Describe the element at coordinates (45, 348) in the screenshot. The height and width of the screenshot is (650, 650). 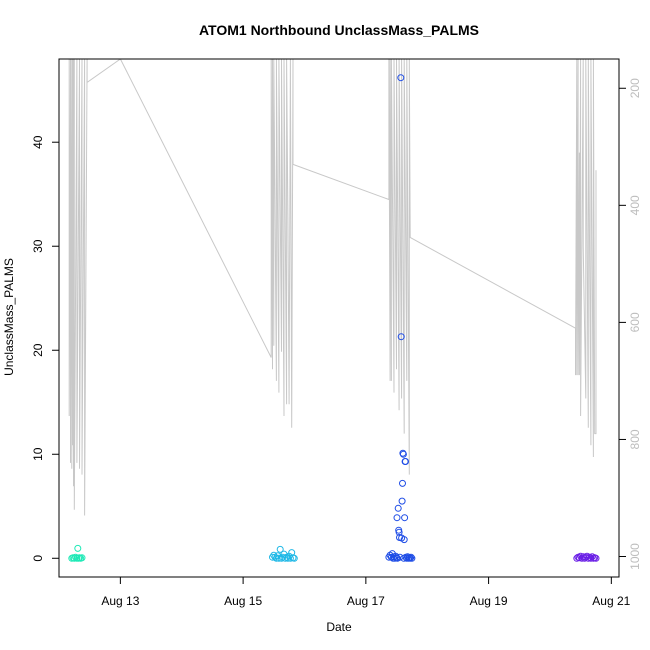
I see `y-axis: 0 10 20 30 40` at that location.